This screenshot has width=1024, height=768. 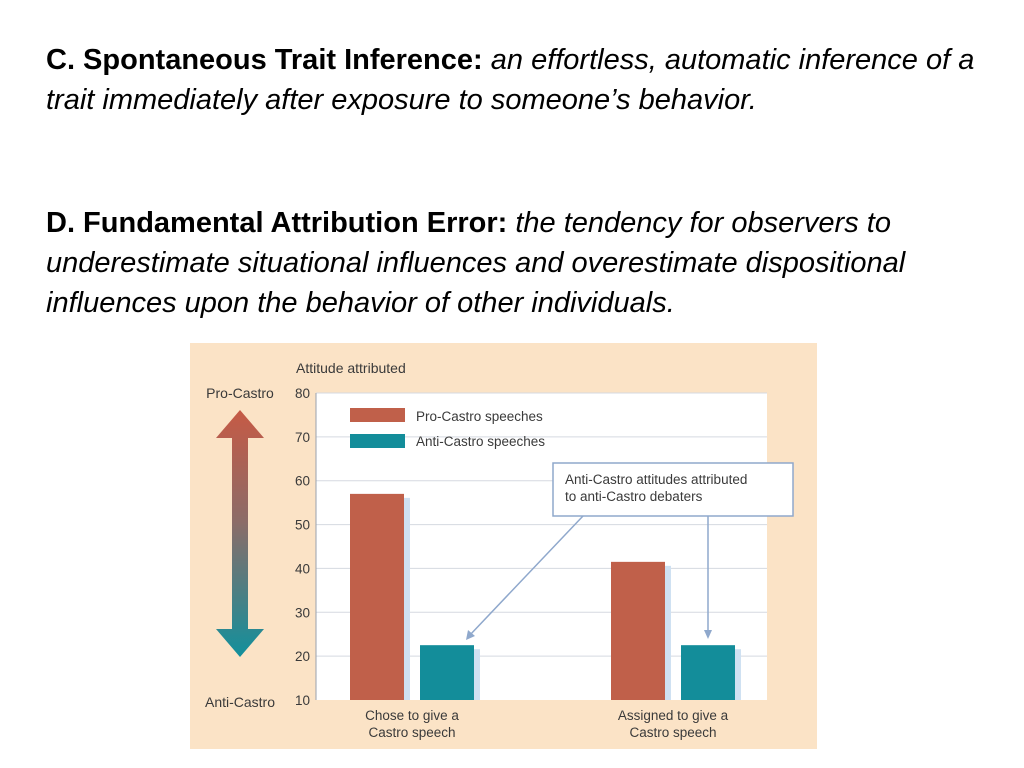 What do you see at coordinates (302, 700) in the screenshot?
I see `y-tick-label: 10` at bounding box center [302, 700].